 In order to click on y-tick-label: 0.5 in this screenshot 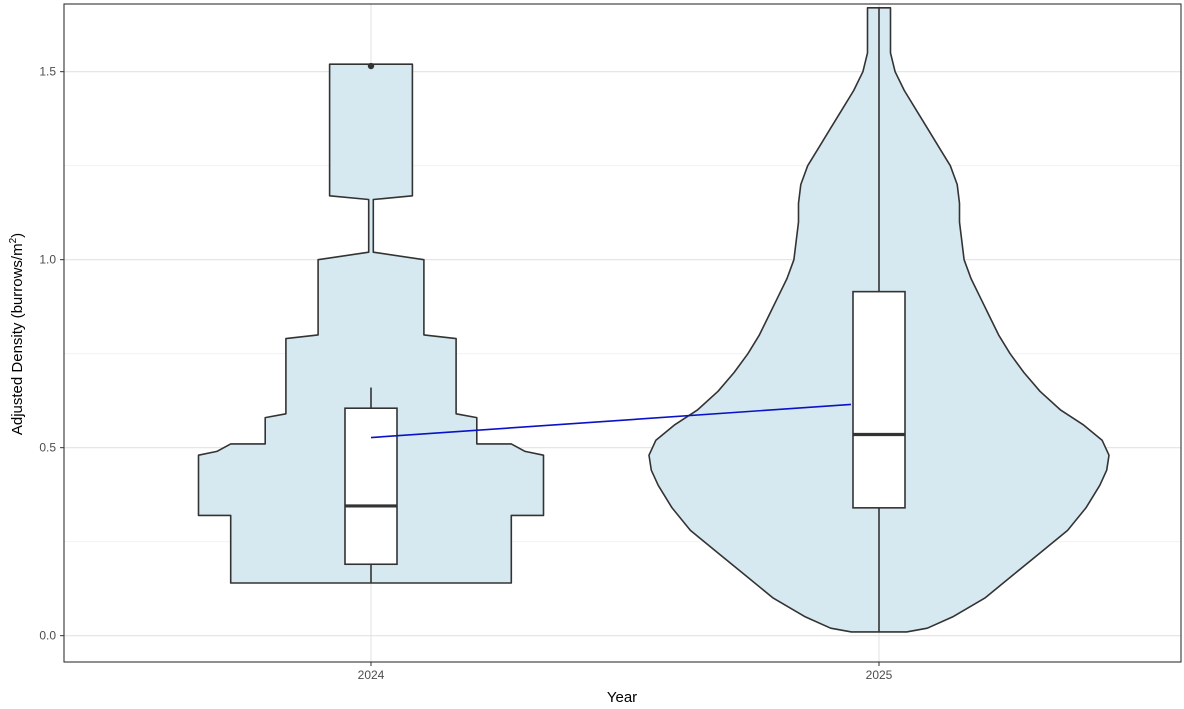, I will do `click(47, 448)`.